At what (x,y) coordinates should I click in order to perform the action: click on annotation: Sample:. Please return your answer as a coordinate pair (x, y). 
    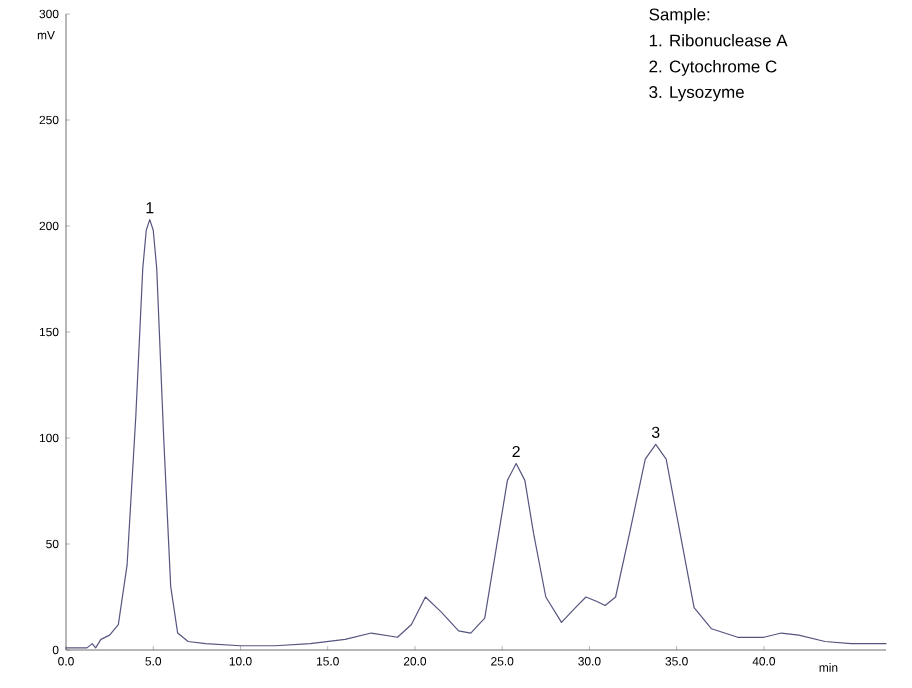
    Looking at the image, I should click on (679, 16).